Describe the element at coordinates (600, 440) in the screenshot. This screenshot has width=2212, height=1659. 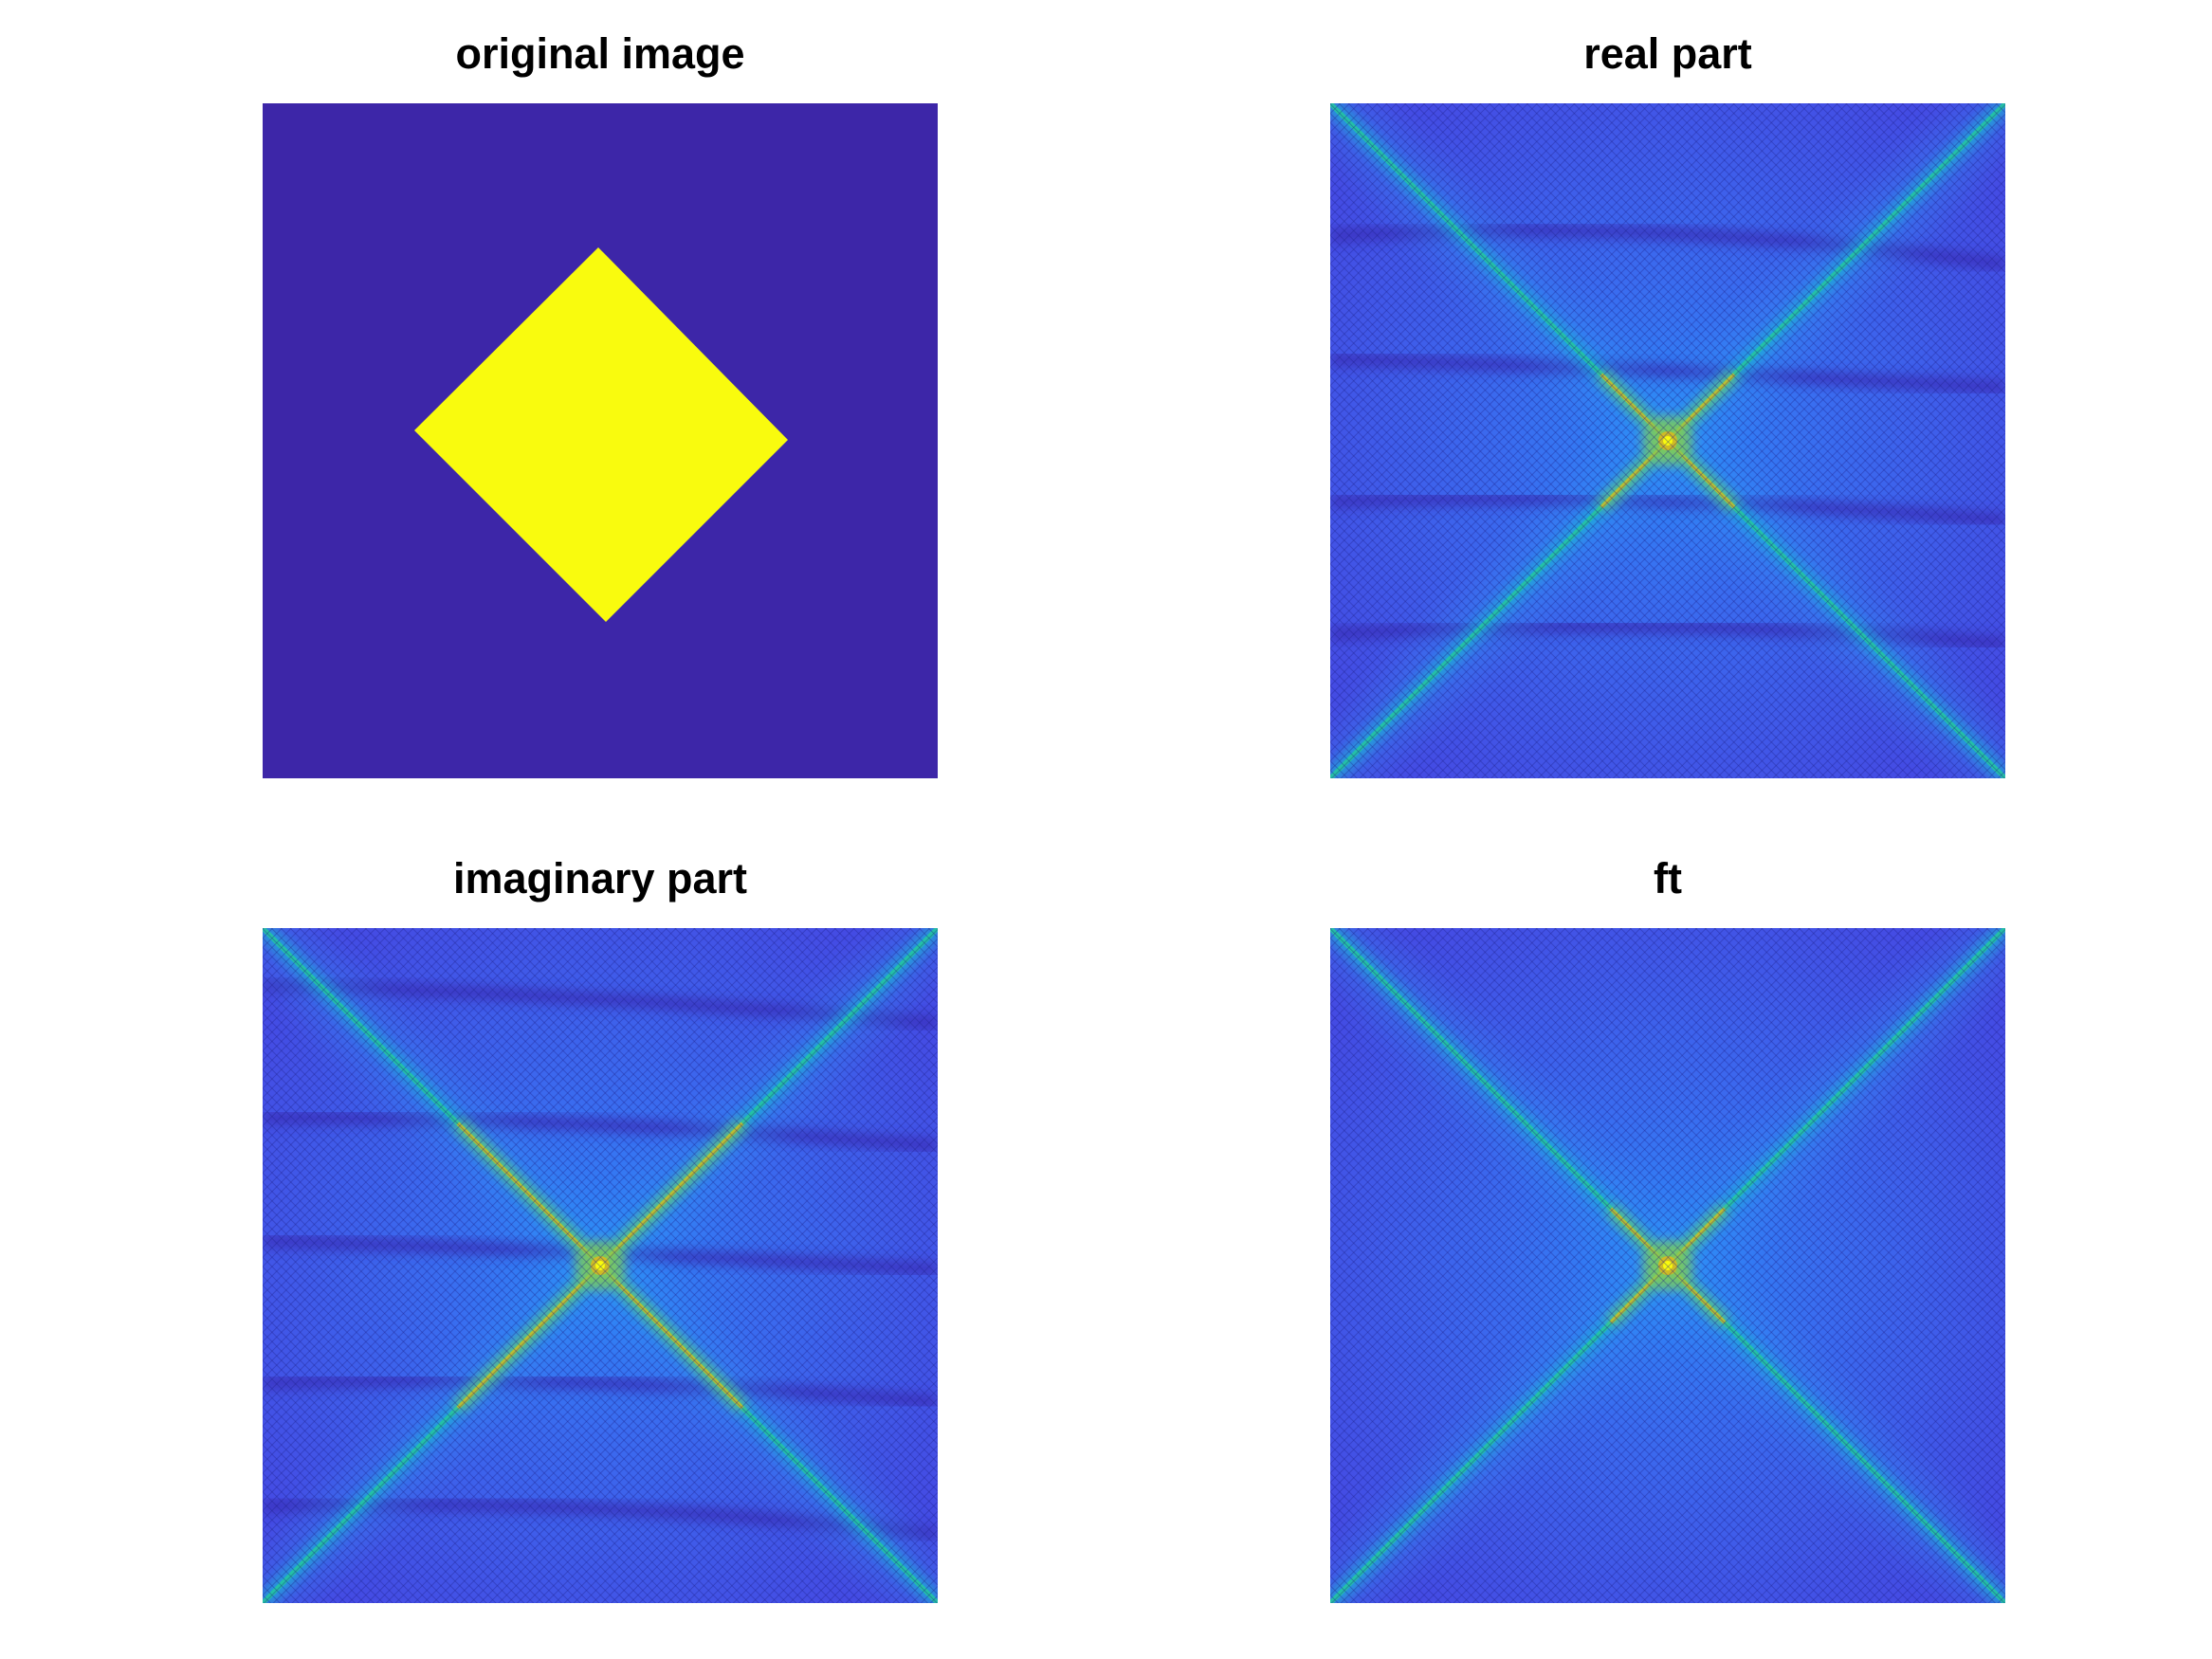
I see `original-image-axes` at that location.